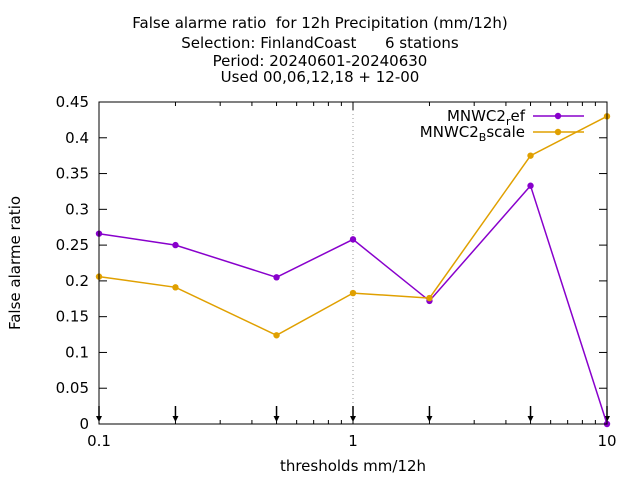 This screenshot has width=640, height=480. Describe the element at coordinates (77, 352) in the screenshot. I see `y-tick-label: 0.1` at that location.